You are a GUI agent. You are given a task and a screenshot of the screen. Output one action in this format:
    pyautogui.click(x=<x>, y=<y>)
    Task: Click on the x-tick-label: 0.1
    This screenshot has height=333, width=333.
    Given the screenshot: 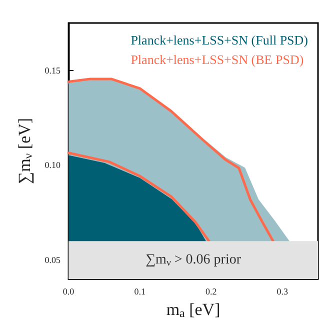 What is the action you would take?
    pyautogui.click(x=140, y=291)
    